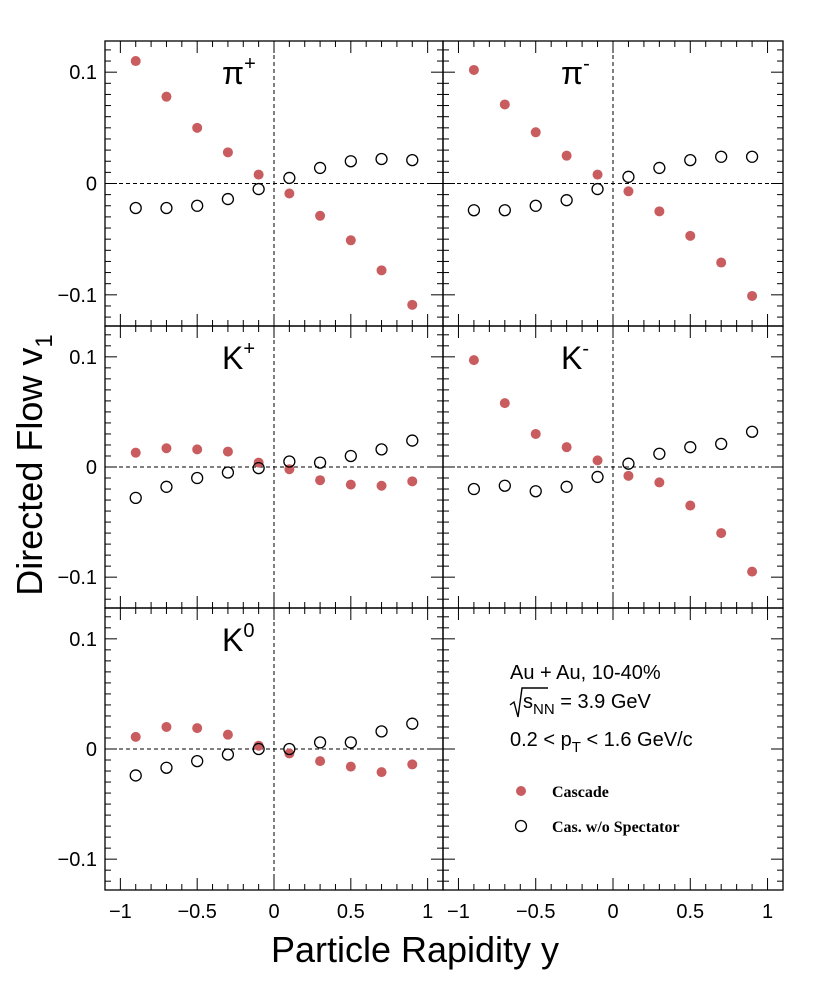  What do you see at coordinates (196, 912) in the screenshot?
I see `x-tick-label: −0.5` at bounding box center [196, 912].